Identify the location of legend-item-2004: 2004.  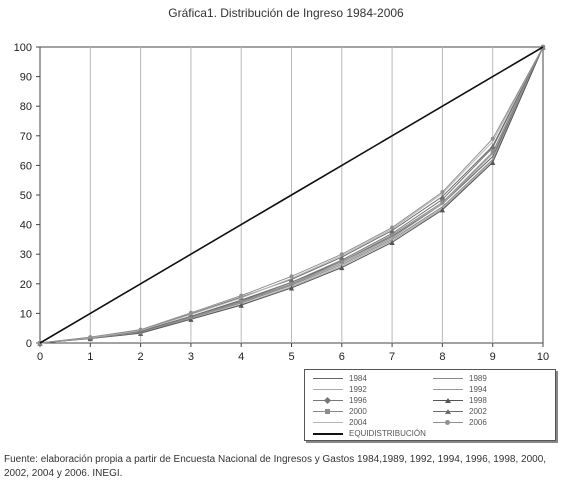
(340, 422).